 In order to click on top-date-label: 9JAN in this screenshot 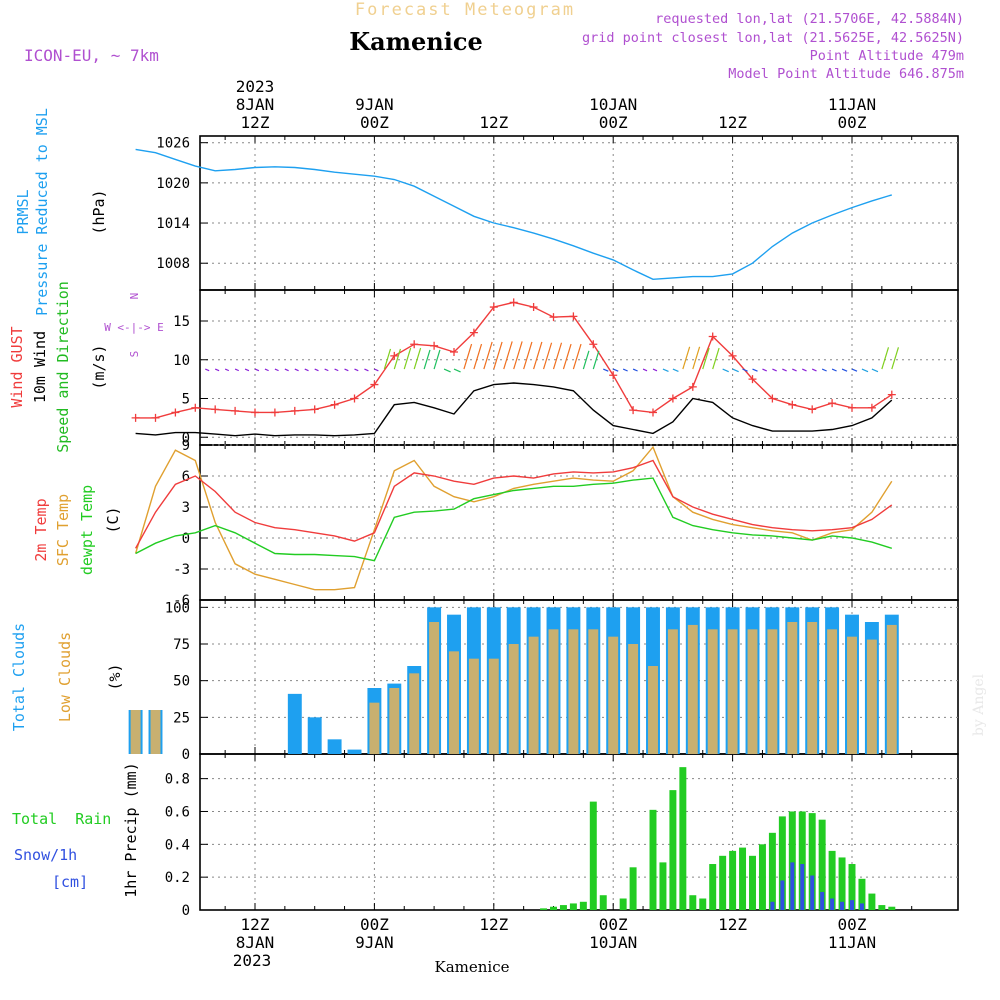, I will do `click(374, 104)`.